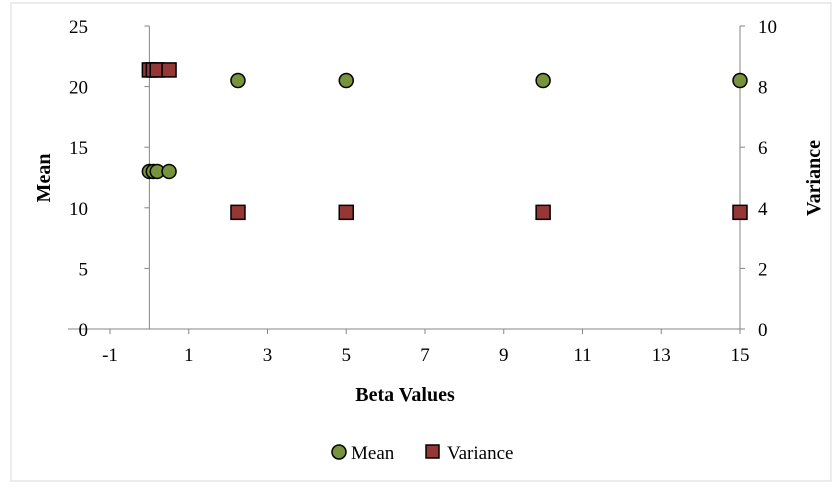 This screenshot has width=838, height=489. What do you see at coordinates (763, 330) in the screenshot?
I see `y-right-tick-label: 0` at bounding box center [763, 330].